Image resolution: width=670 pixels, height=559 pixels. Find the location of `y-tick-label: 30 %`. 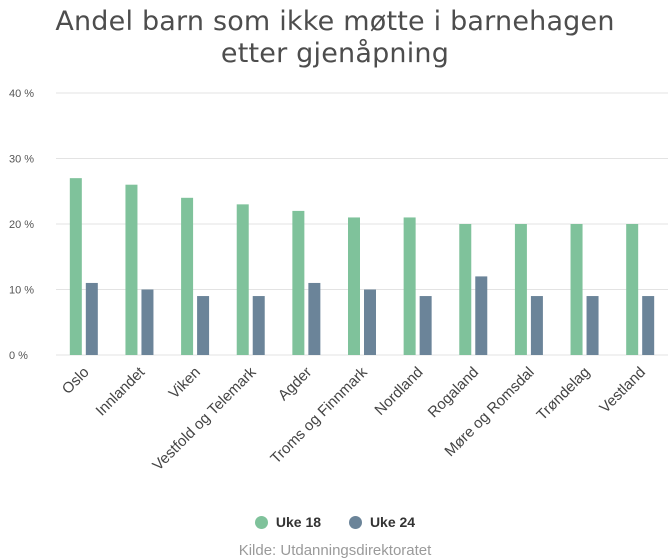

y-tick-label: 30 % is located at coordinates (21, 160).